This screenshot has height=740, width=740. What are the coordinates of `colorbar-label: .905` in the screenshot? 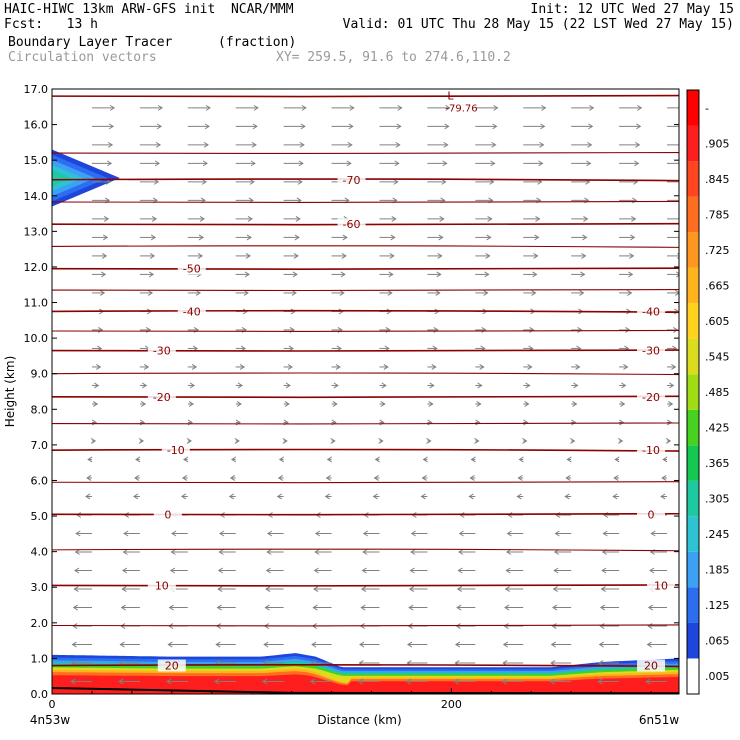 It's located at (717, 143).